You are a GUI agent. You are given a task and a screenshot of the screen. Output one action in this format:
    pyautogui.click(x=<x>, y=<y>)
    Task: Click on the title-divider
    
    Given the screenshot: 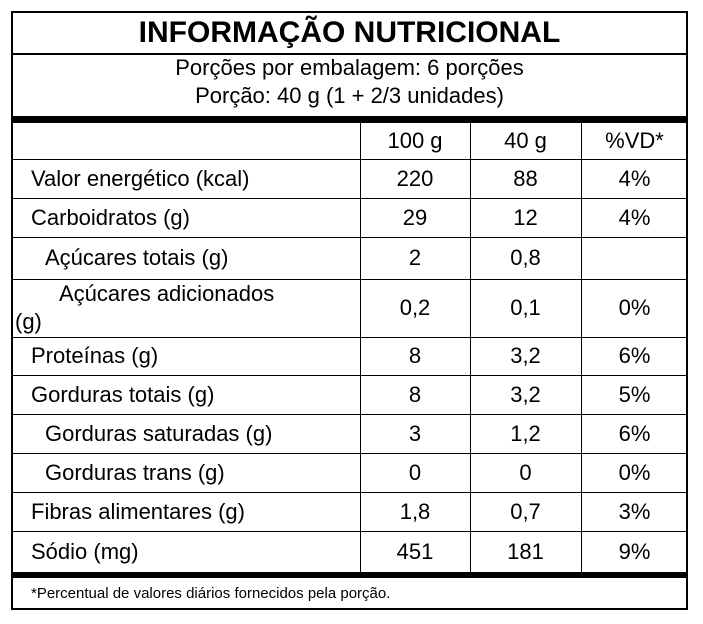 What is the action you would take?
    pyautogui.click(x=349, y=54)
    